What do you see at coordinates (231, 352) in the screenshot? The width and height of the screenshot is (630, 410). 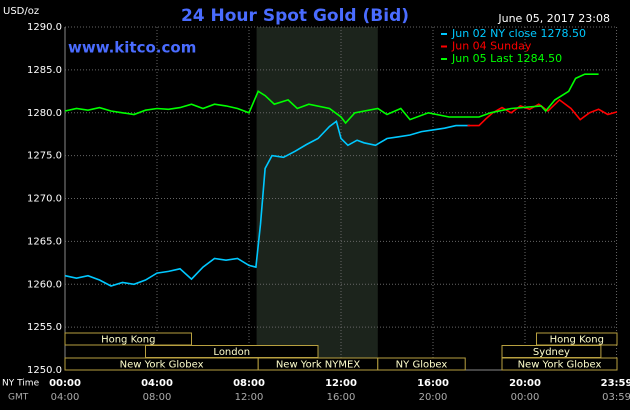 I see `session-label: London` at bounding box center [231, 352].